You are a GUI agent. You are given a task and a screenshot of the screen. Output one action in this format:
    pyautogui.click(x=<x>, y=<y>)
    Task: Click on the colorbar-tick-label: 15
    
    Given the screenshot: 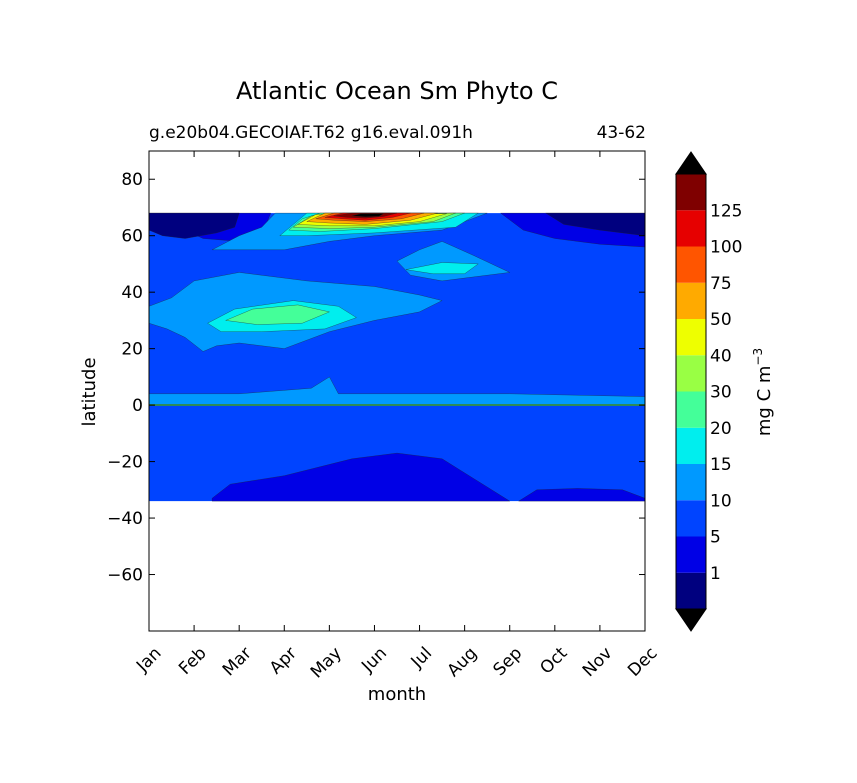 What is the action you would take?
    pyautogui.click(x=721, y=465)
    